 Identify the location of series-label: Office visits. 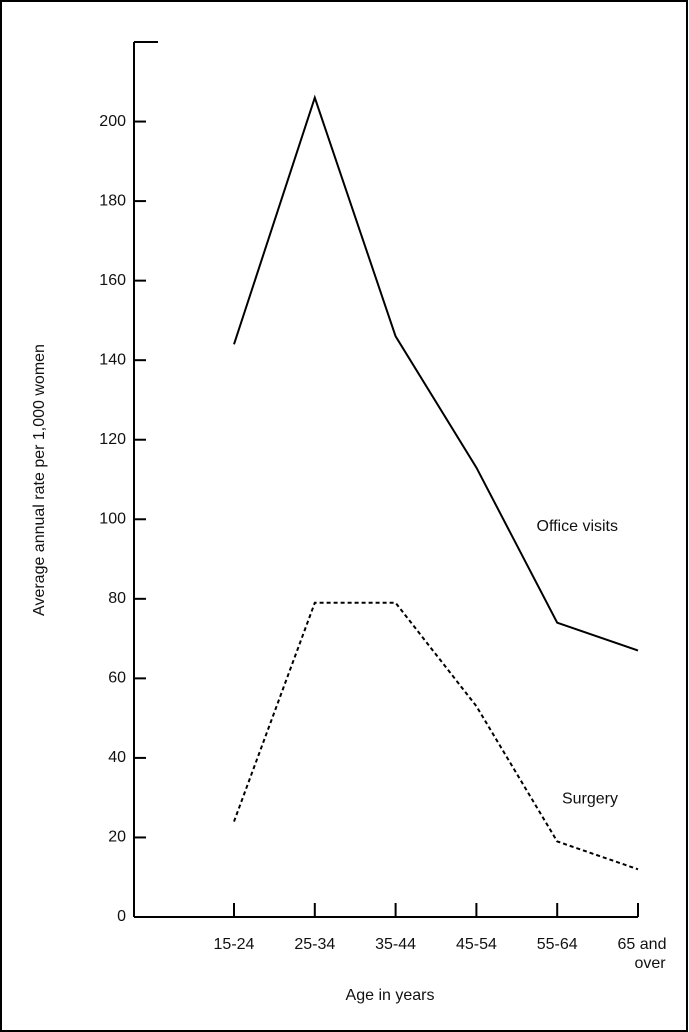
(578, 526).